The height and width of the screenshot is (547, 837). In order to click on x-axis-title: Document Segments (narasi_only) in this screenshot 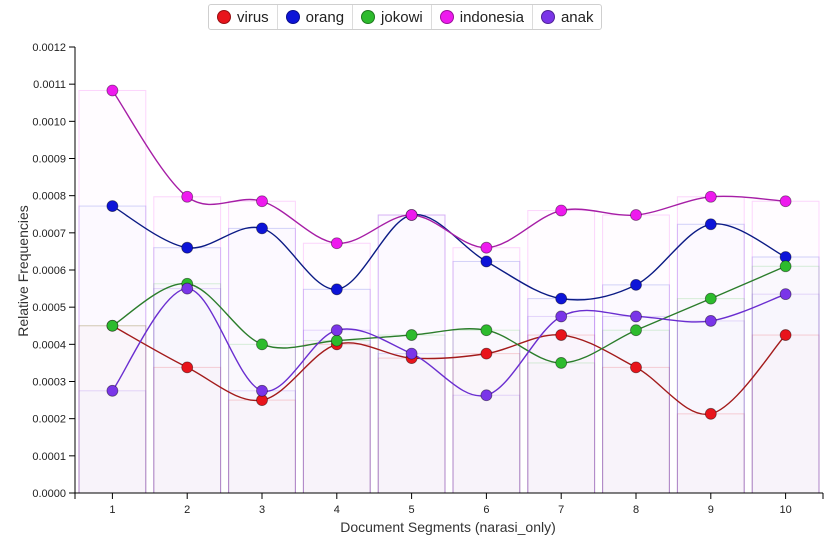, I will do `click(448, 527)`.